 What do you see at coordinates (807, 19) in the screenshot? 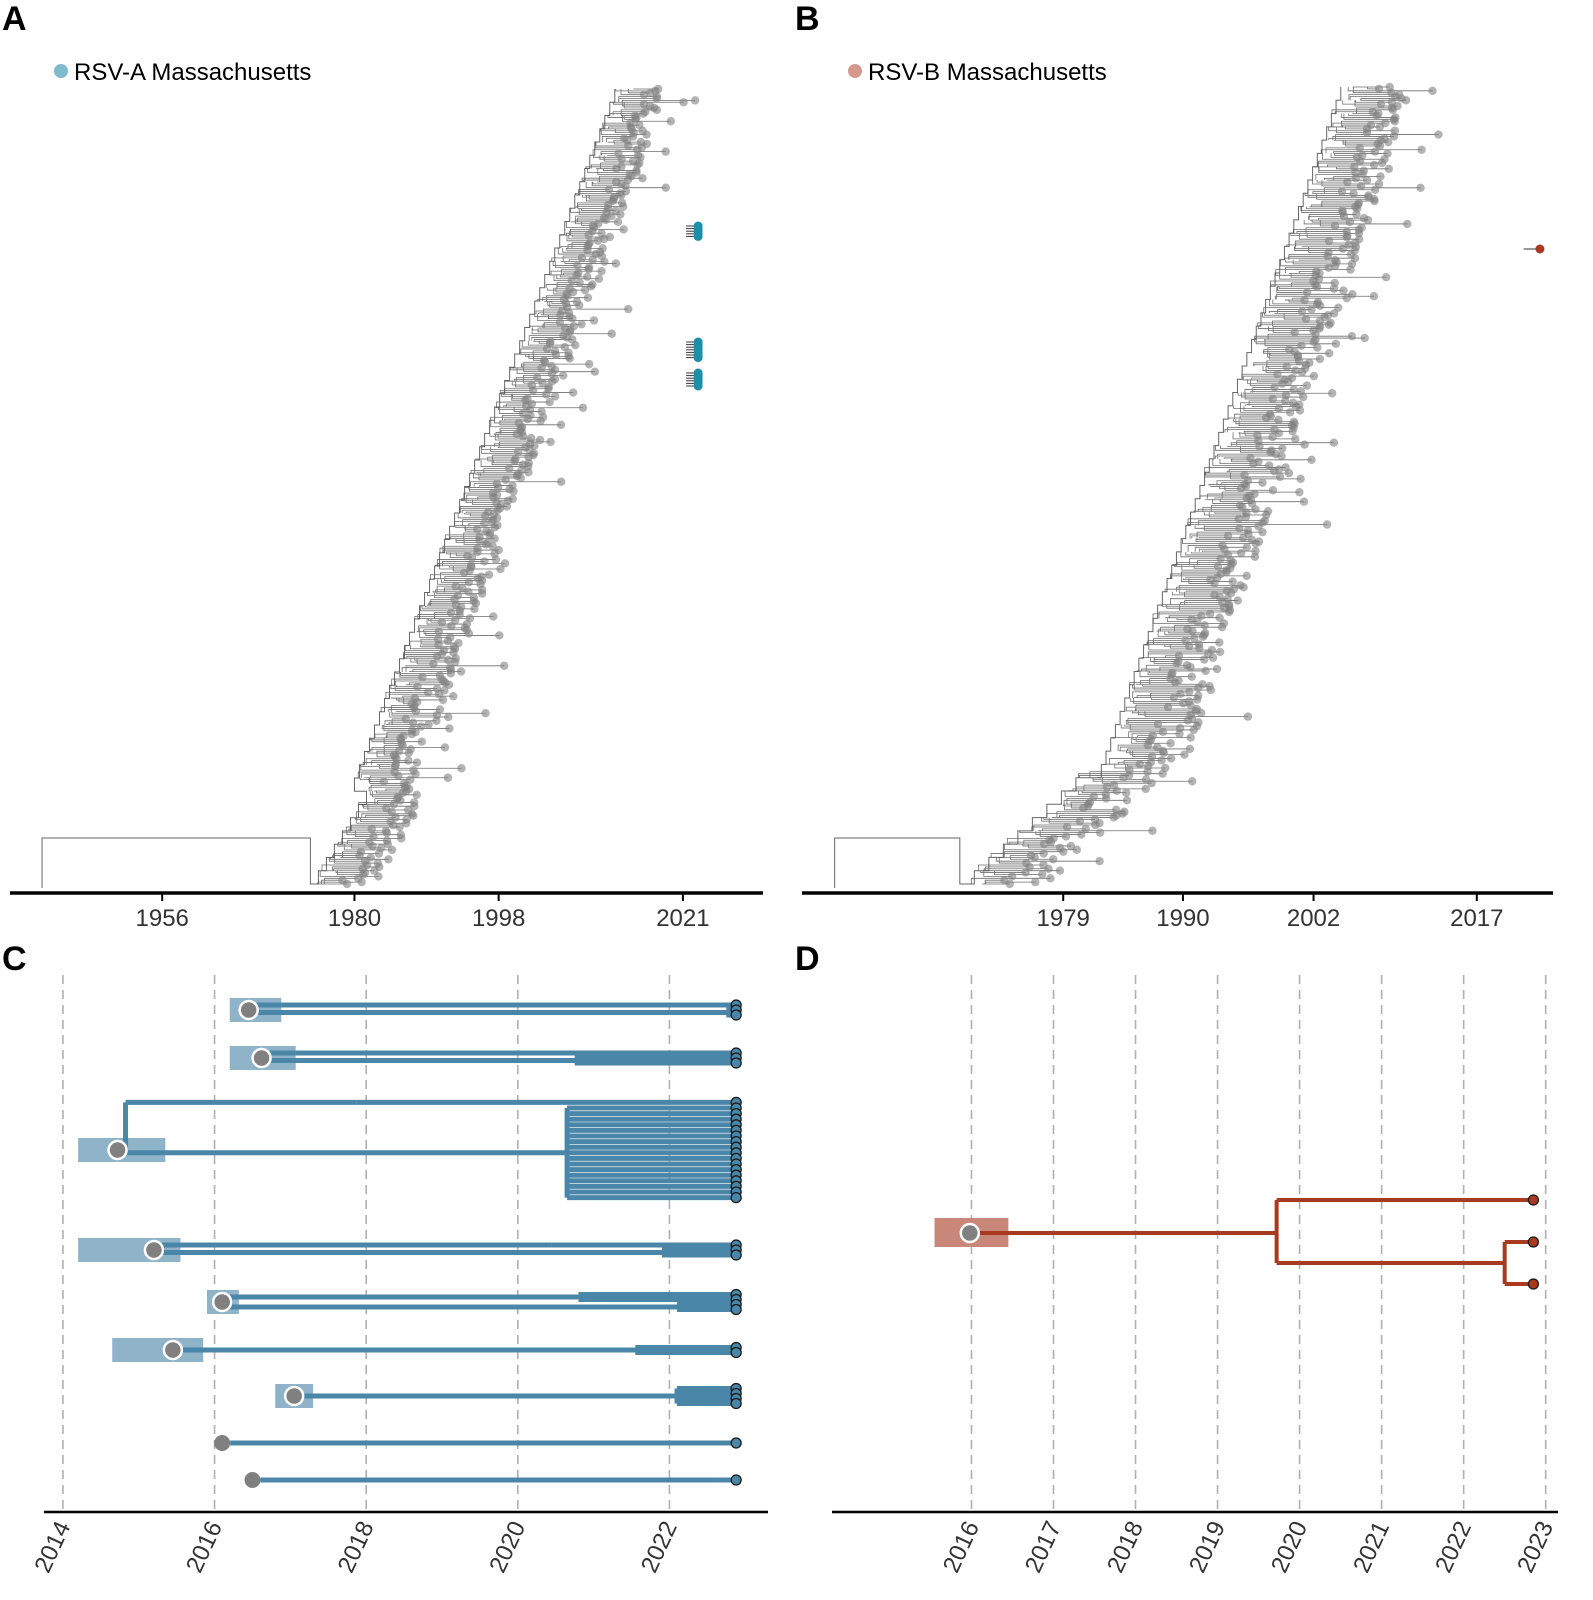
I see `panel-label-b: B` at bounding box center [807, 19].